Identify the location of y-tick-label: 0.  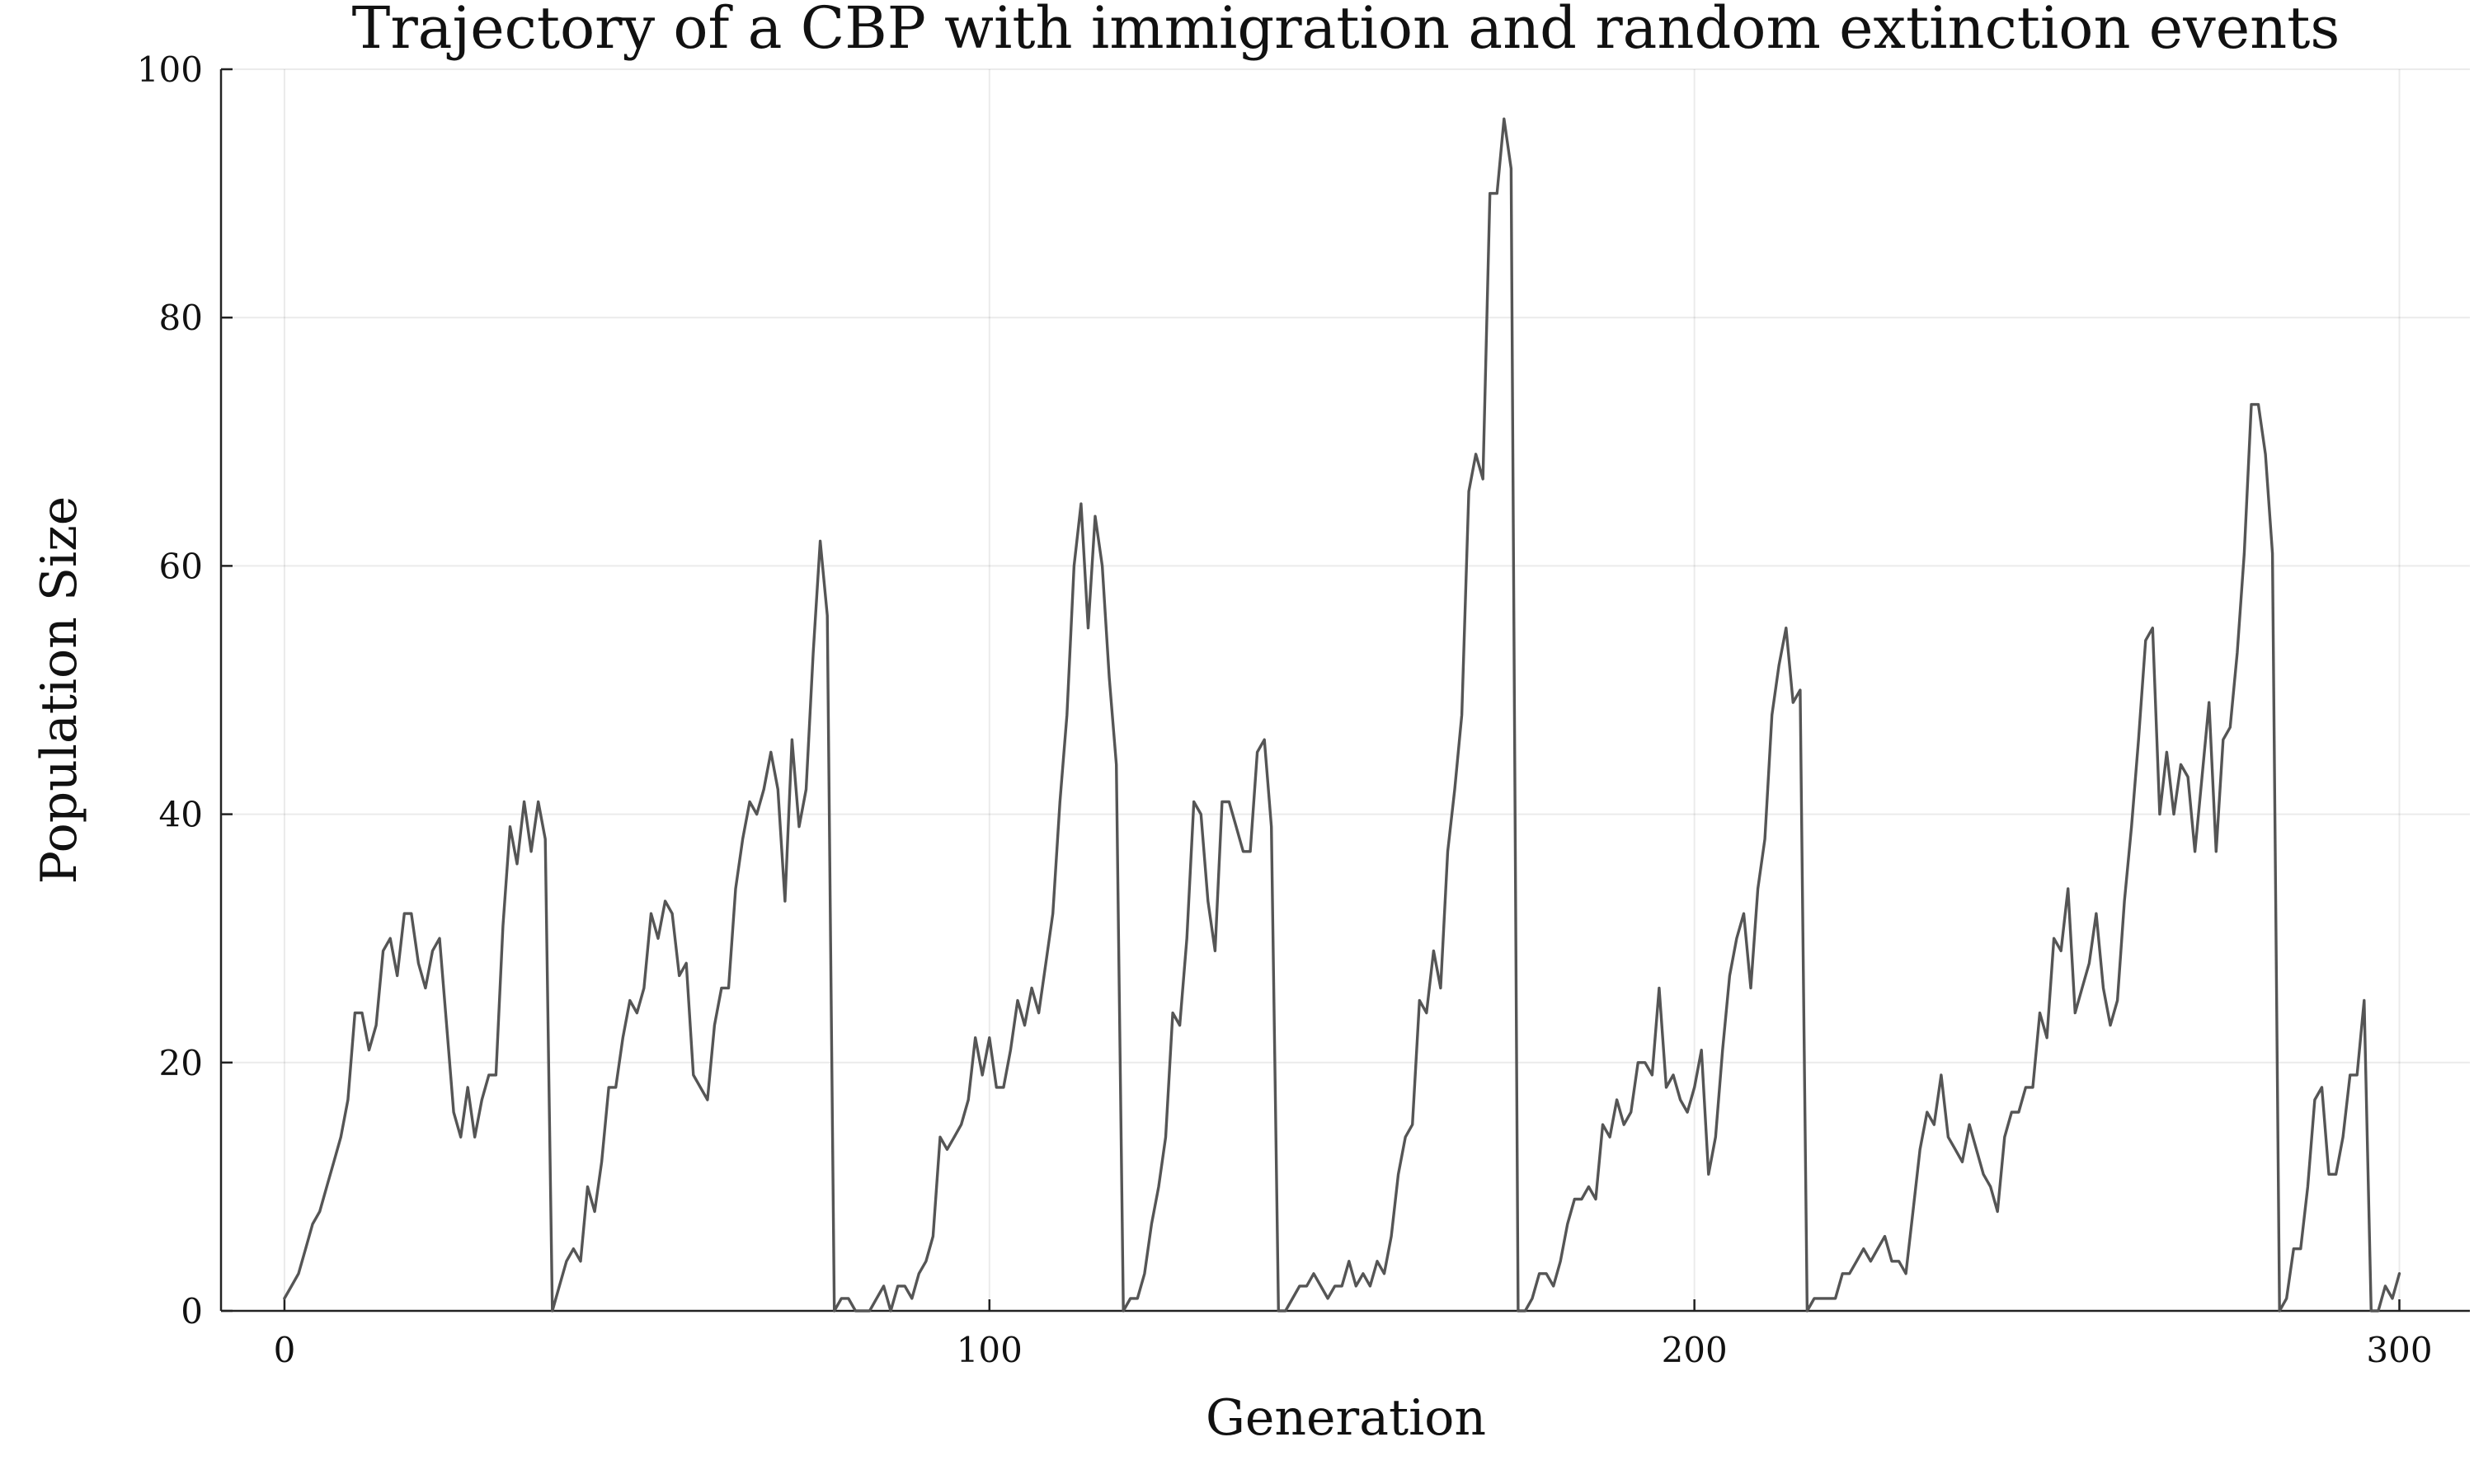
(192, 1311).